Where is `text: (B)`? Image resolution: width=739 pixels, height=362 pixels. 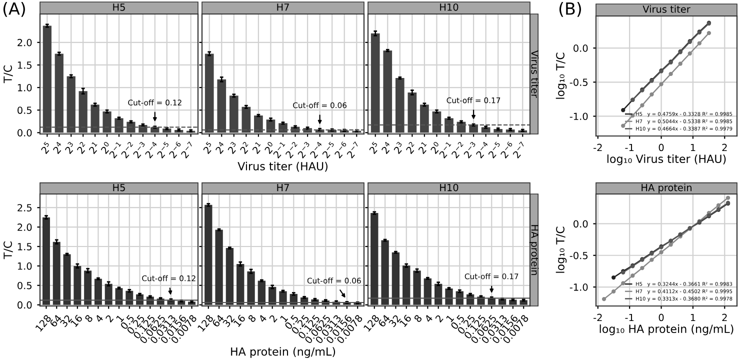
text: (B) is located at coordinates (570, 9).